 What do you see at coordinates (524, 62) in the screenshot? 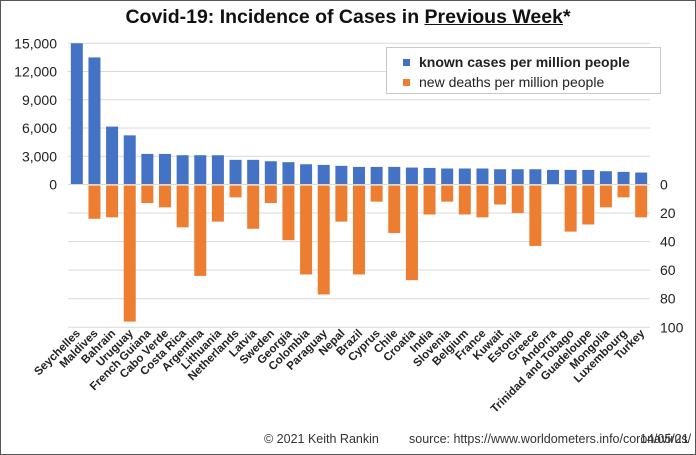
I see `legend-label-cases: known cases per million people` at bounding box center [524, 62].